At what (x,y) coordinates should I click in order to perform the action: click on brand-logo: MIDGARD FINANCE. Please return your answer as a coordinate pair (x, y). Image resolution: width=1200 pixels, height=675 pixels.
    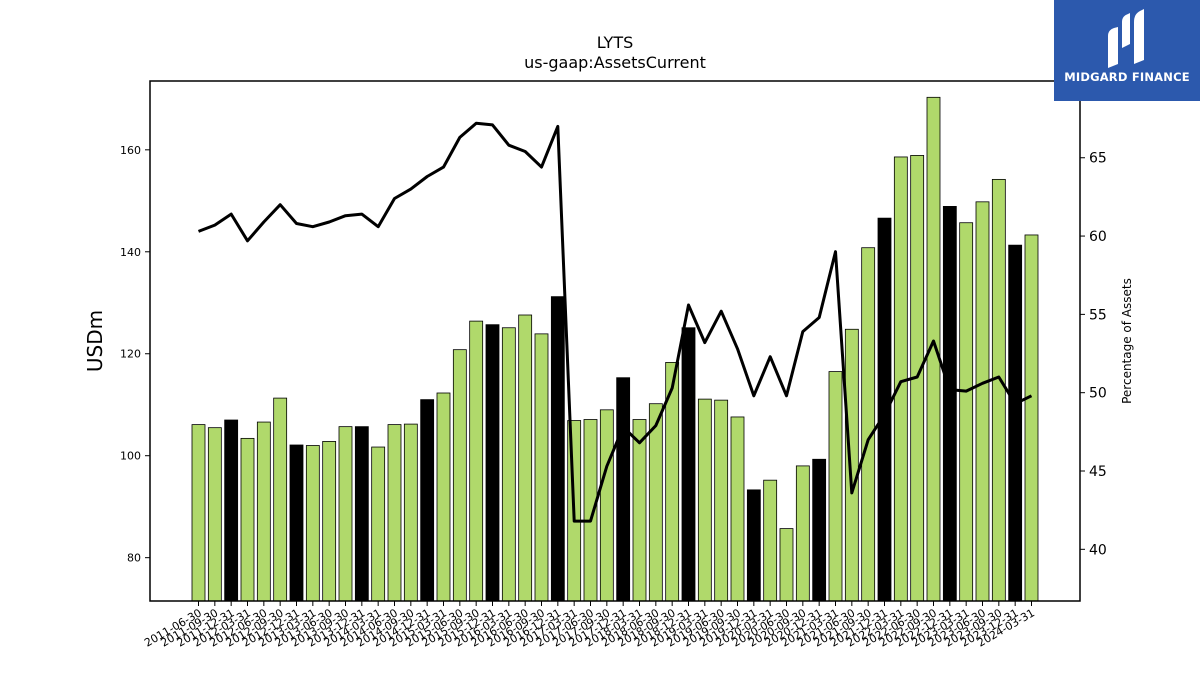
    Looking at the image, I should click on (1127, 50).